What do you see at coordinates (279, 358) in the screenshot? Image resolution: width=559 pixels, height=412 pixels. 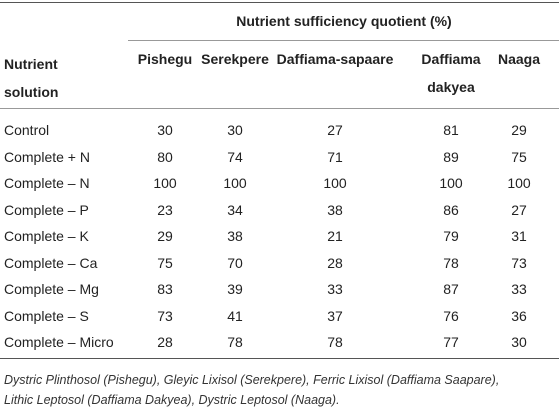 I see `bottom-rule` at bounding box center [279, 358].